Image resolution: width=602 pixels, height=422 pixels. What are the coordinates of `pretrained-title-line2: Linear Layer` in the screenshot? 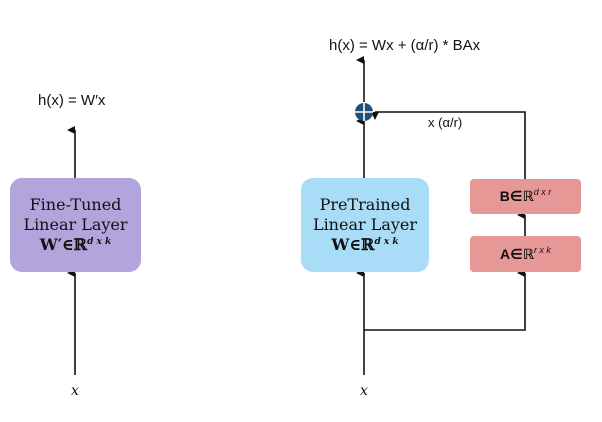 It's located at (365, 224).